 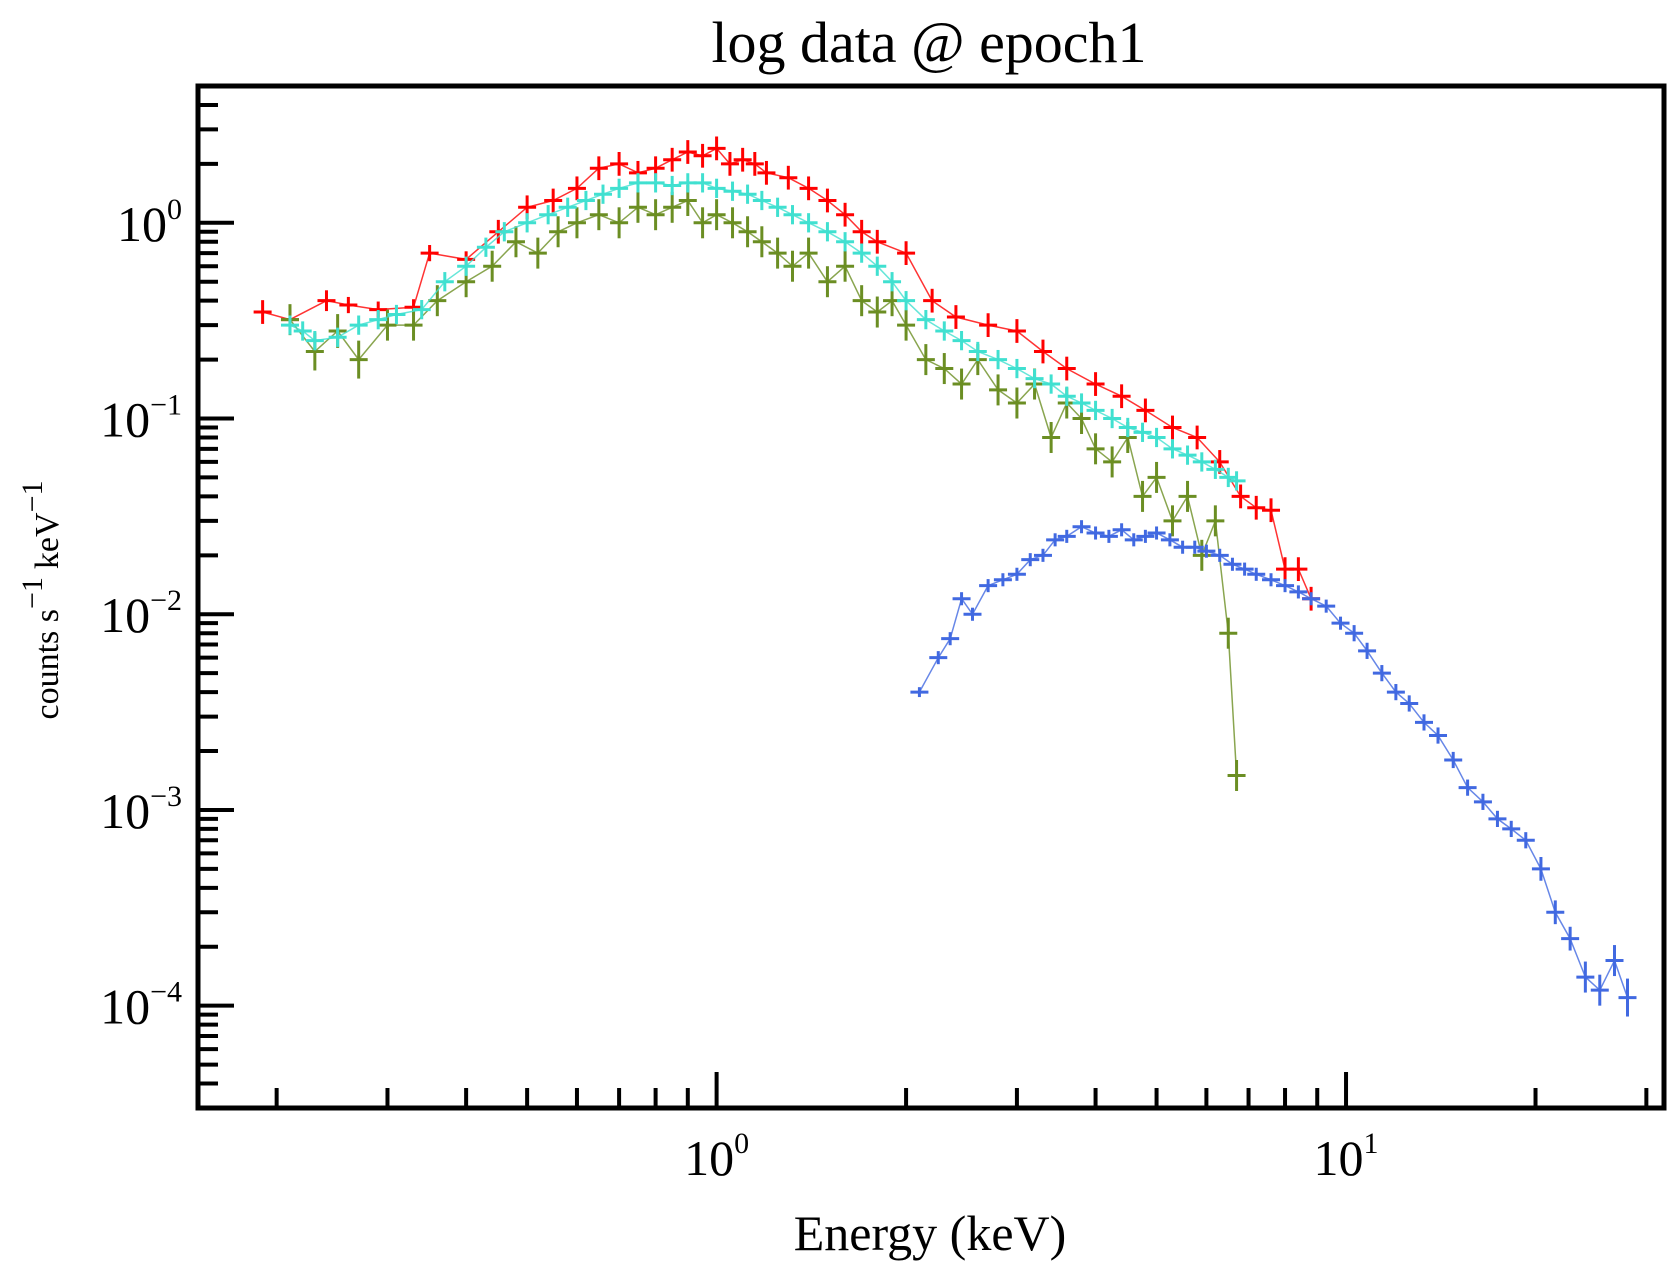 I want to click on y-axis-label-base2: keV, so click(x=47, y=540).